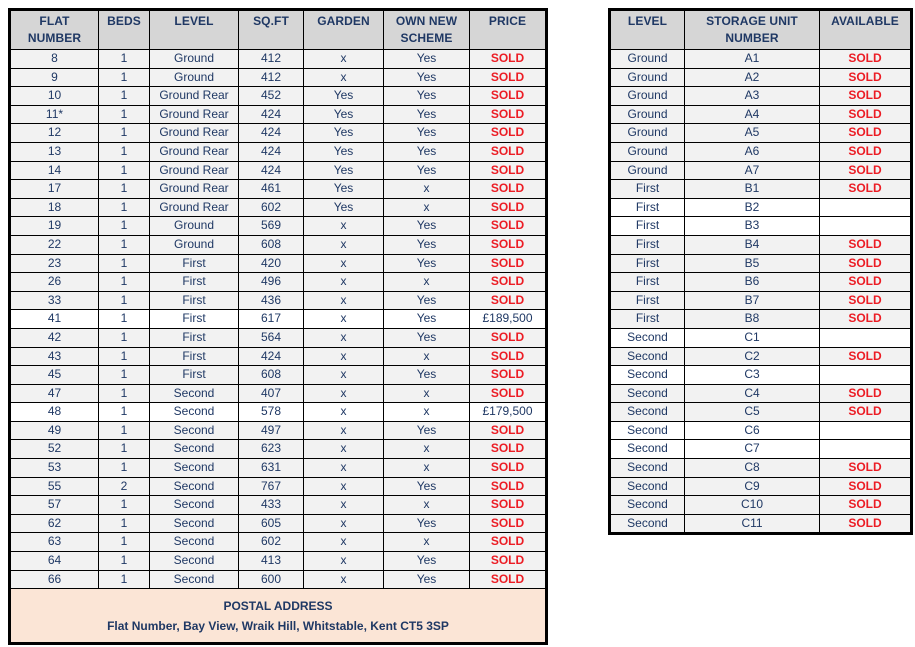 This screenshot has height=647, width=915. I want to click on column-header-storage-unit-number: STORAGE UNIT NUMBER, so click(752, 29).